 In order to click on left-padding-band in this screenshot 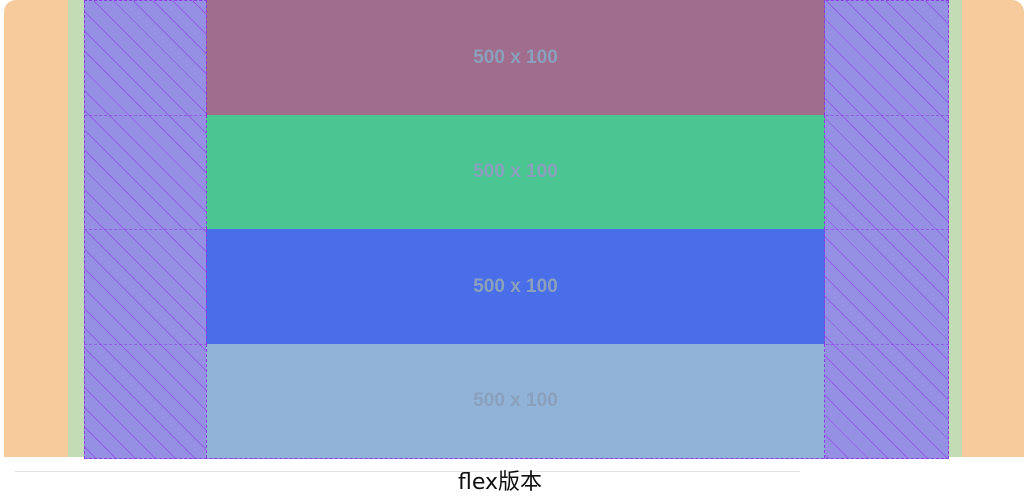, I will do `click(76, 228)`.